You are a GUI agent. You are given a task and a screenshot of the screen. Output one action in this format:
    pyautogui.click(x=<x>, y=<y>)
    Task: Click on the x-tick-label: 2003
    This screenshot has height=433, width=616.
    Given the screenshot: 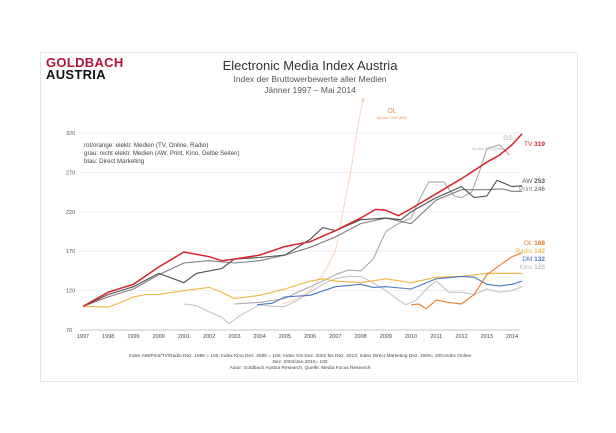 What is the action you would take?
    pyautogui.click(x=234, y=337)
    